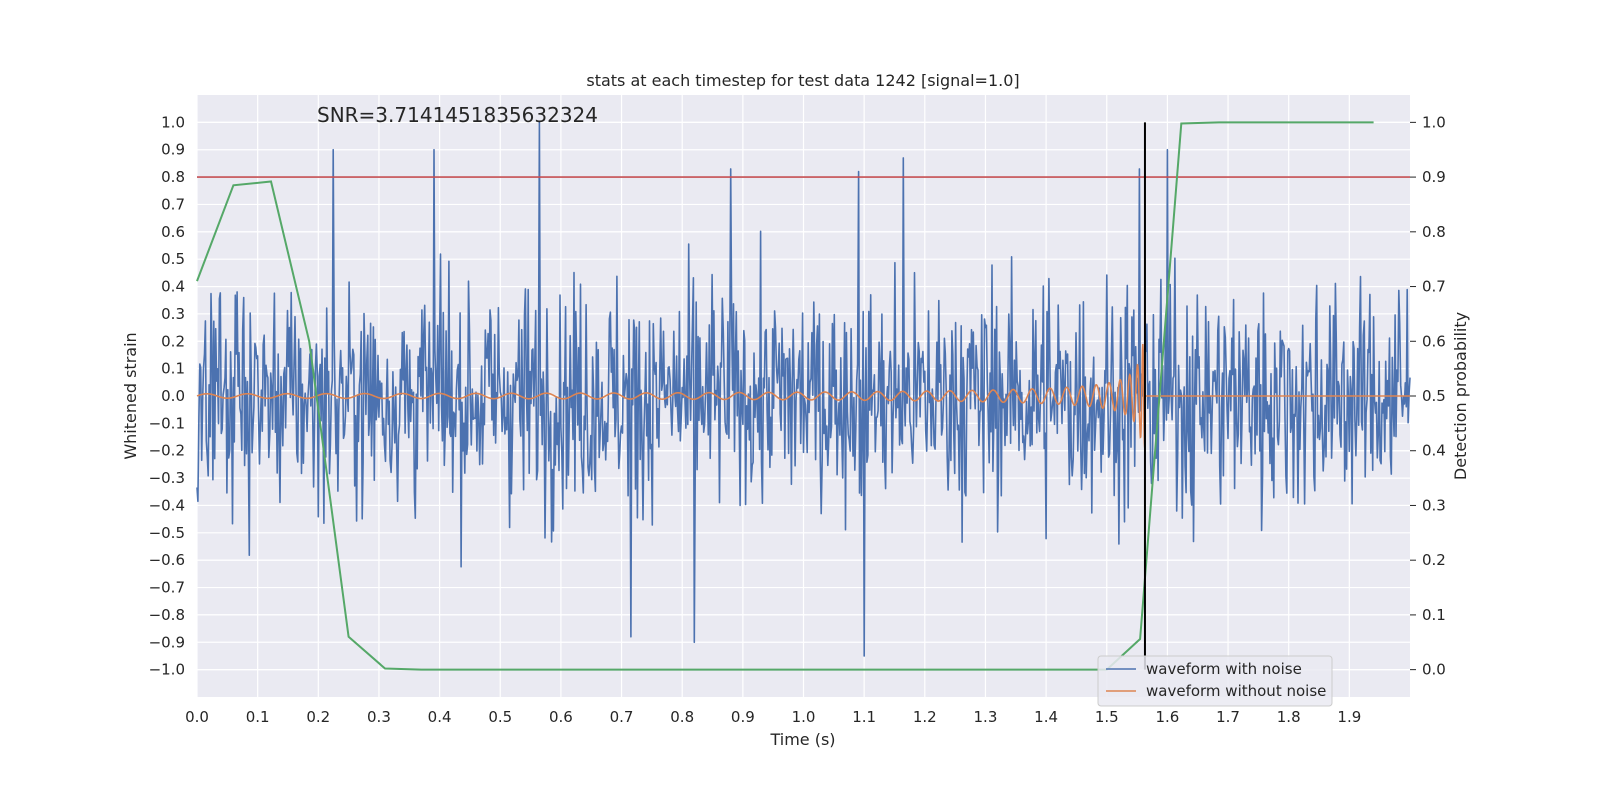 The width and height of the screenshot is (1600, 804). What do you see at coordinates (1434, 232) in the screenshot?
I see `y-right-tick-label: 0.8` at bounding box center [1434, 232].